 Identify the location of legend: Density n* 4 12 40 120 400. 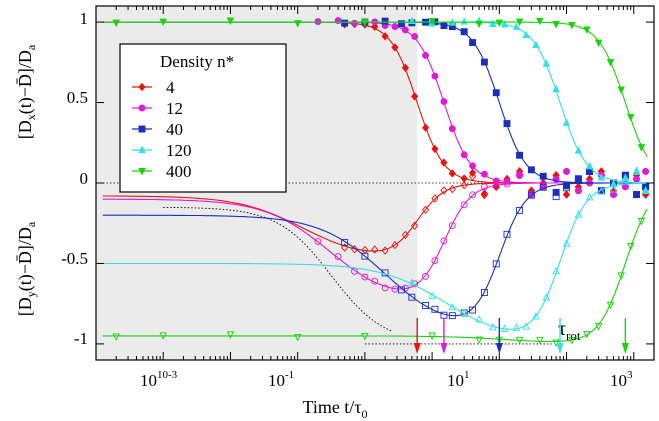
(203, 118).